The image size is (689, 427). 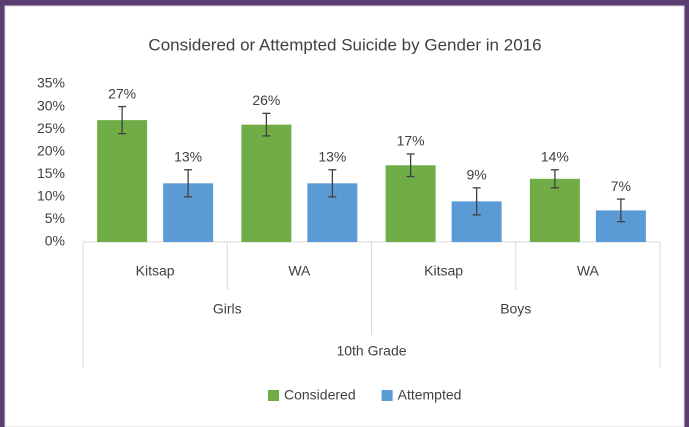 I want to click on axis-group-label: 10th Grade, so click(x=371, y=351).